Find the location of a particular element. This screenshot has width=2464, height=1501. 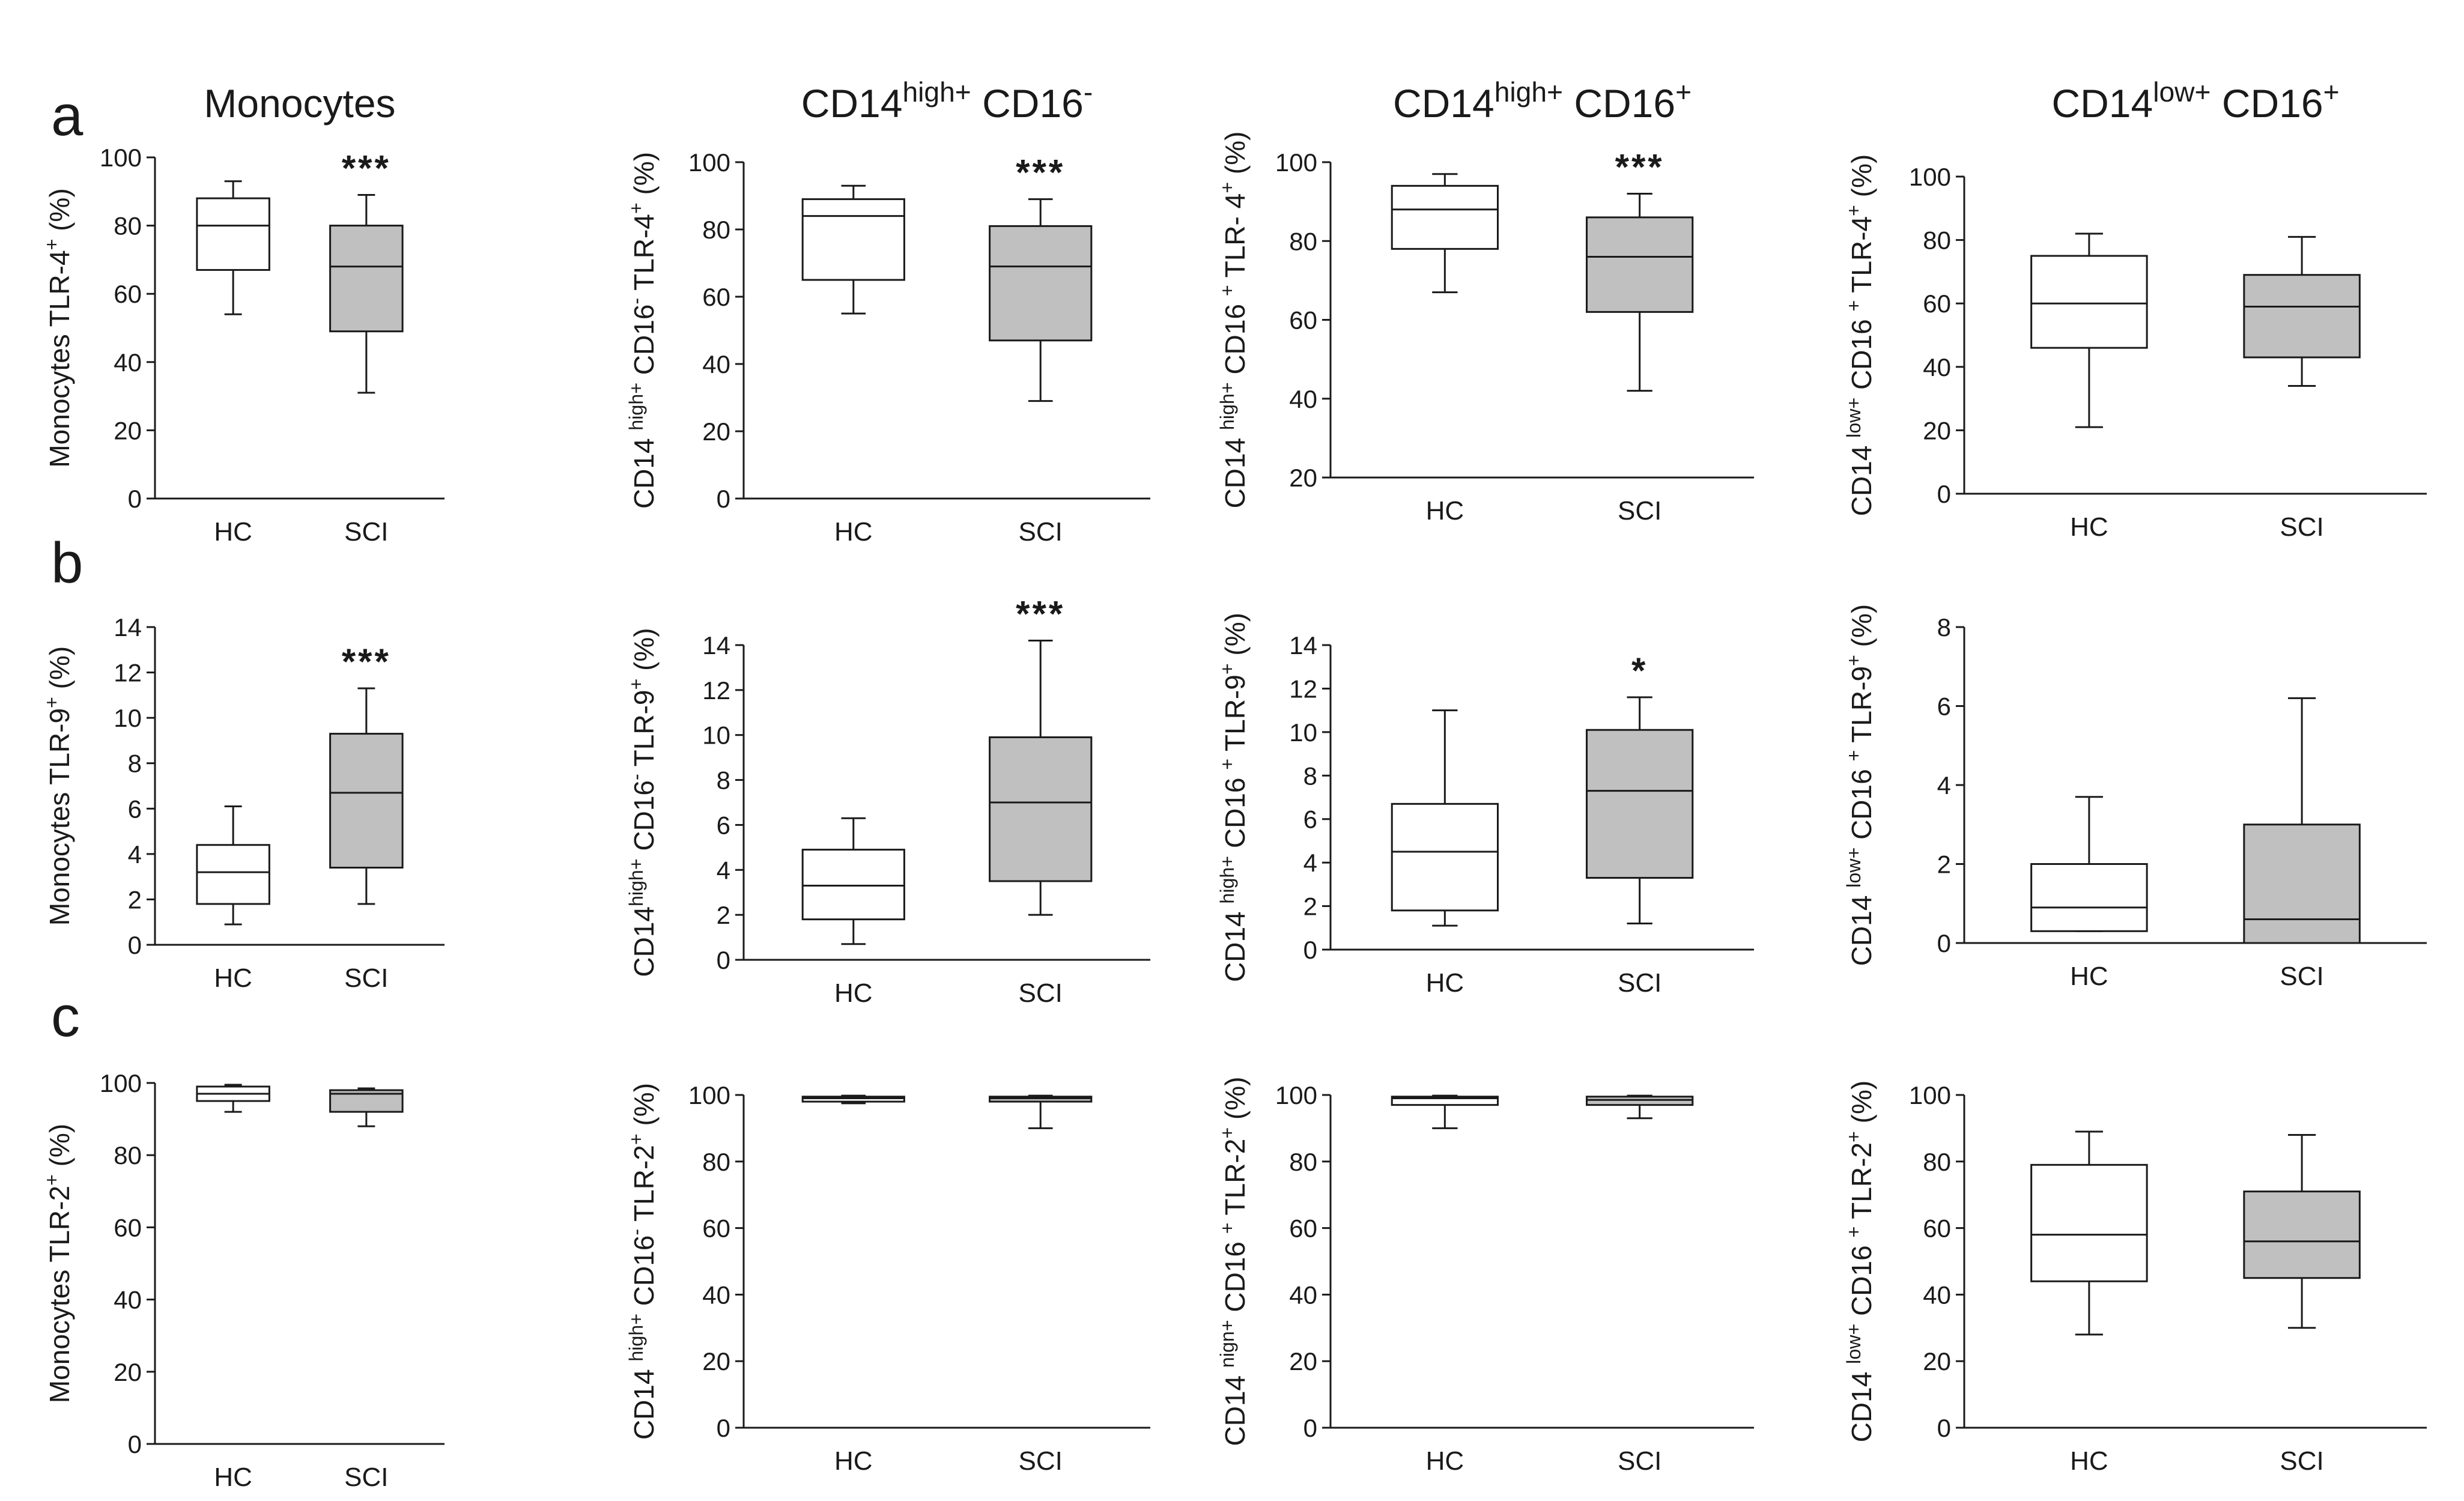

panel-b4: 0 2 4 6 8 CD14 low+ CD16 + TLR-9+ (%) HC SCI is located at coordinates (2135, 797).